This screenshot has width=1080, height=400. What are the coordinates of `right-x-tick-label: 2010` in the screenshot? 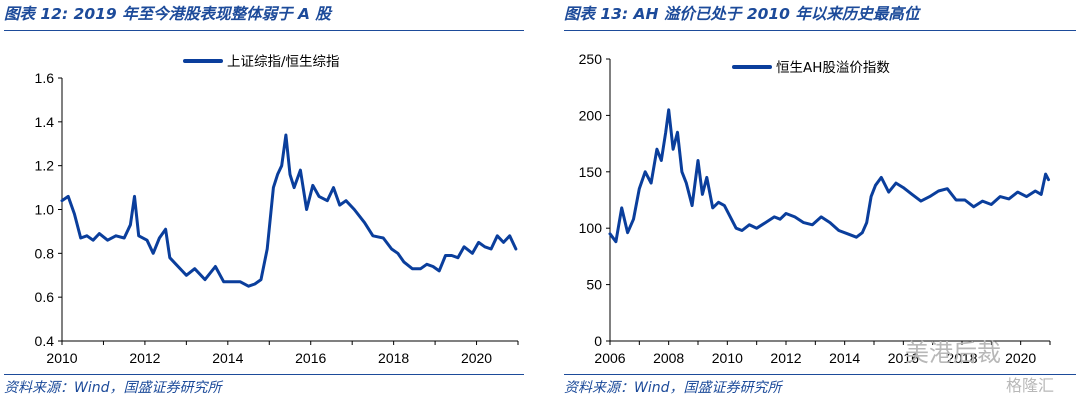 It's located at (727, 358).